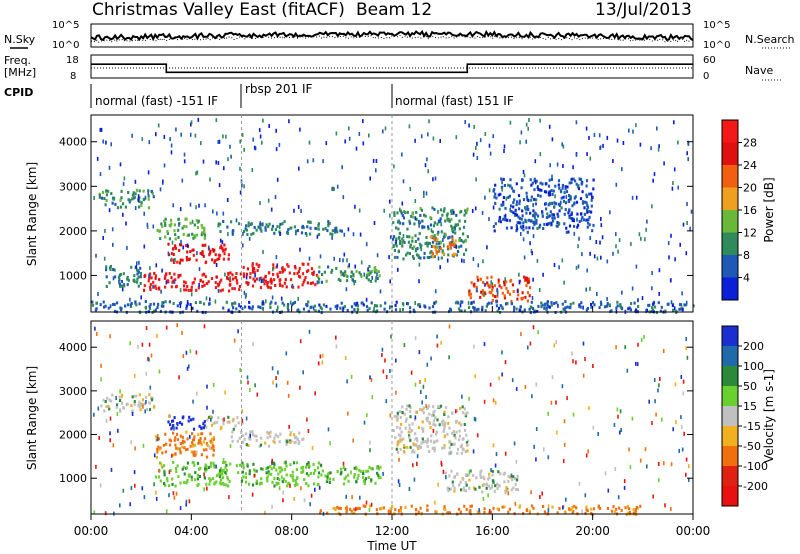 The height and width of the screenshot is (554, 800). What do you see at coordinates (752, 446) in the screenshot?
I see `velocity-colorbar-tick-label: -50` at bounding box center [752, 446].